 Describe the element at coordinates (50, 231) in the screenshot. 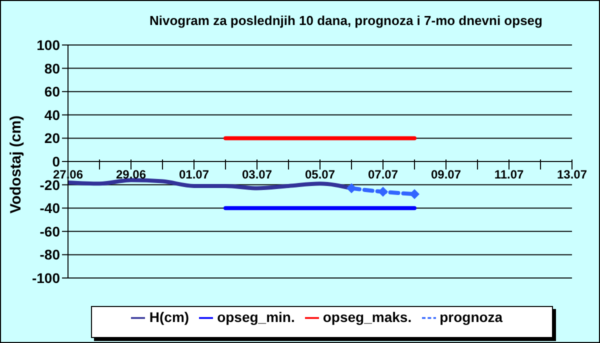

I see `y-tick-label: -60` at that location.